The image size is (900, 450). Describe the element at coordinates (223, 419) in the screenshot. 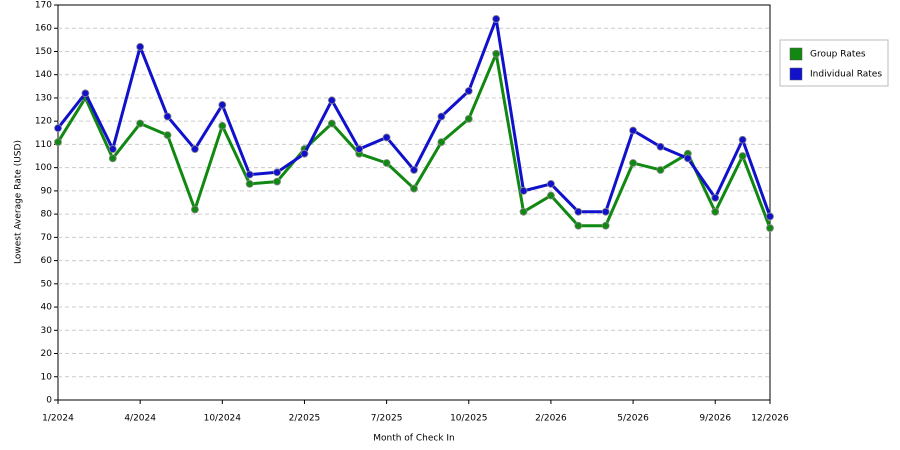

I see `x-tick-label: 10/2024` at that location.